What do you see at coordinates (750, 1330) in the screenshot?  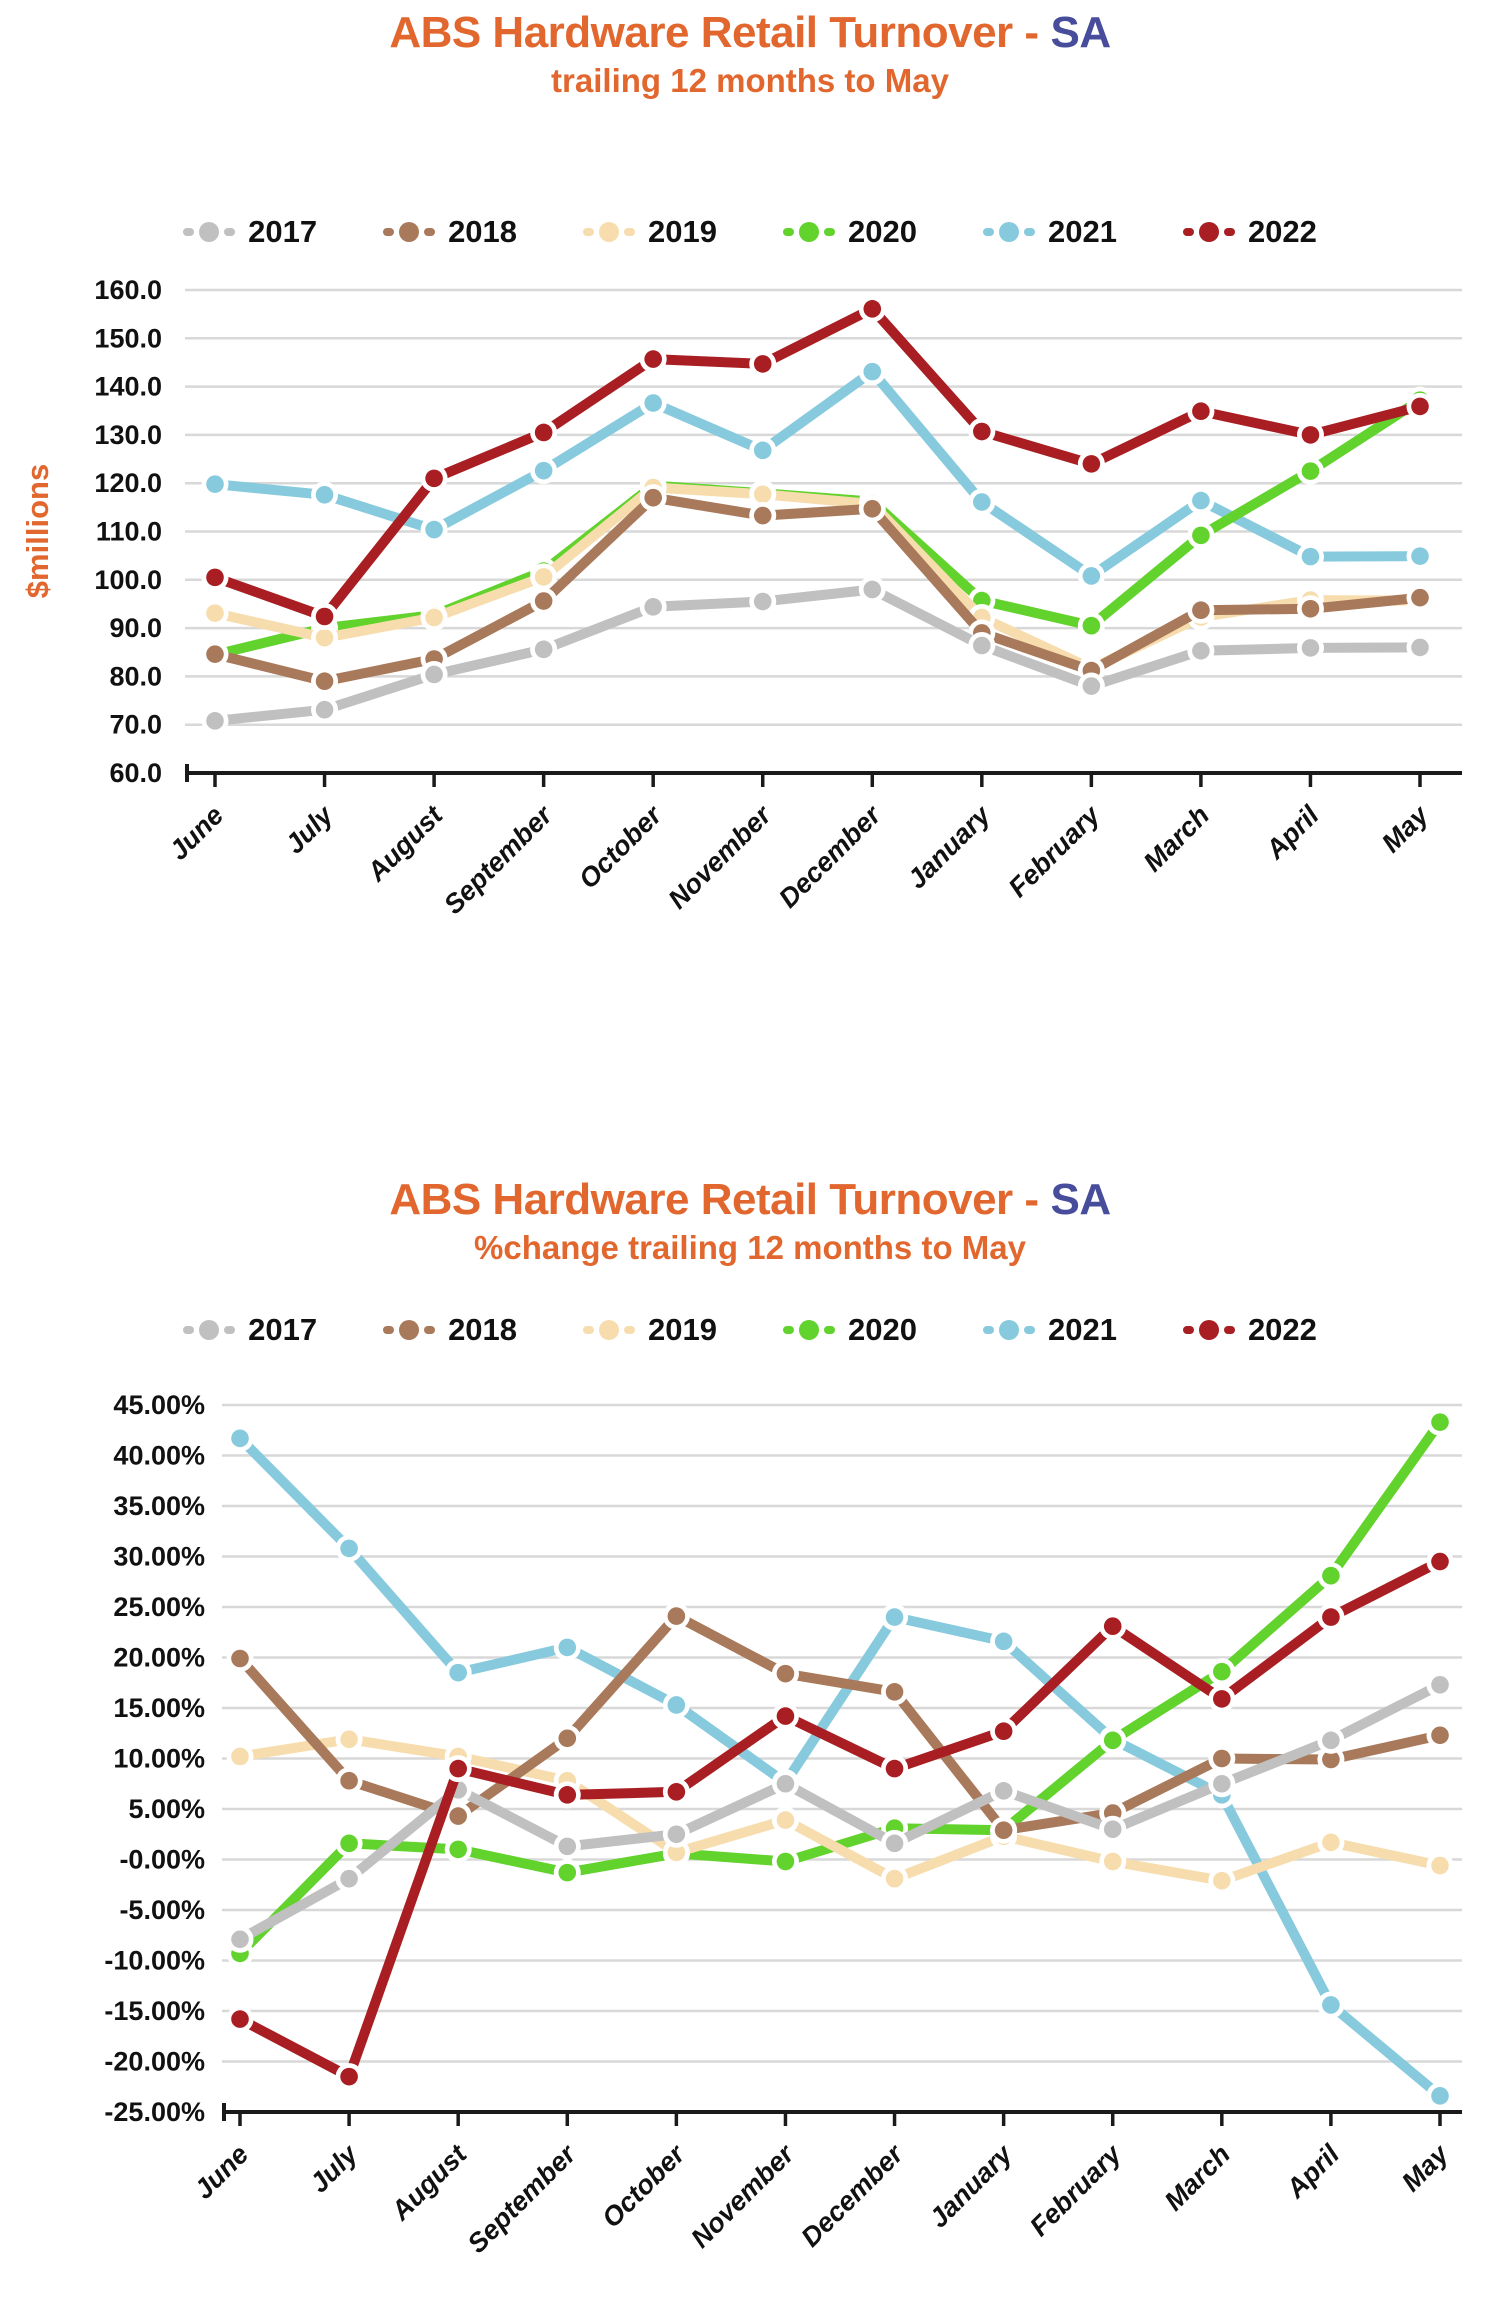 I see `chart2-legend: 2017 2018 2019 2020 2021 2022` at bounding box center [750, 1330].